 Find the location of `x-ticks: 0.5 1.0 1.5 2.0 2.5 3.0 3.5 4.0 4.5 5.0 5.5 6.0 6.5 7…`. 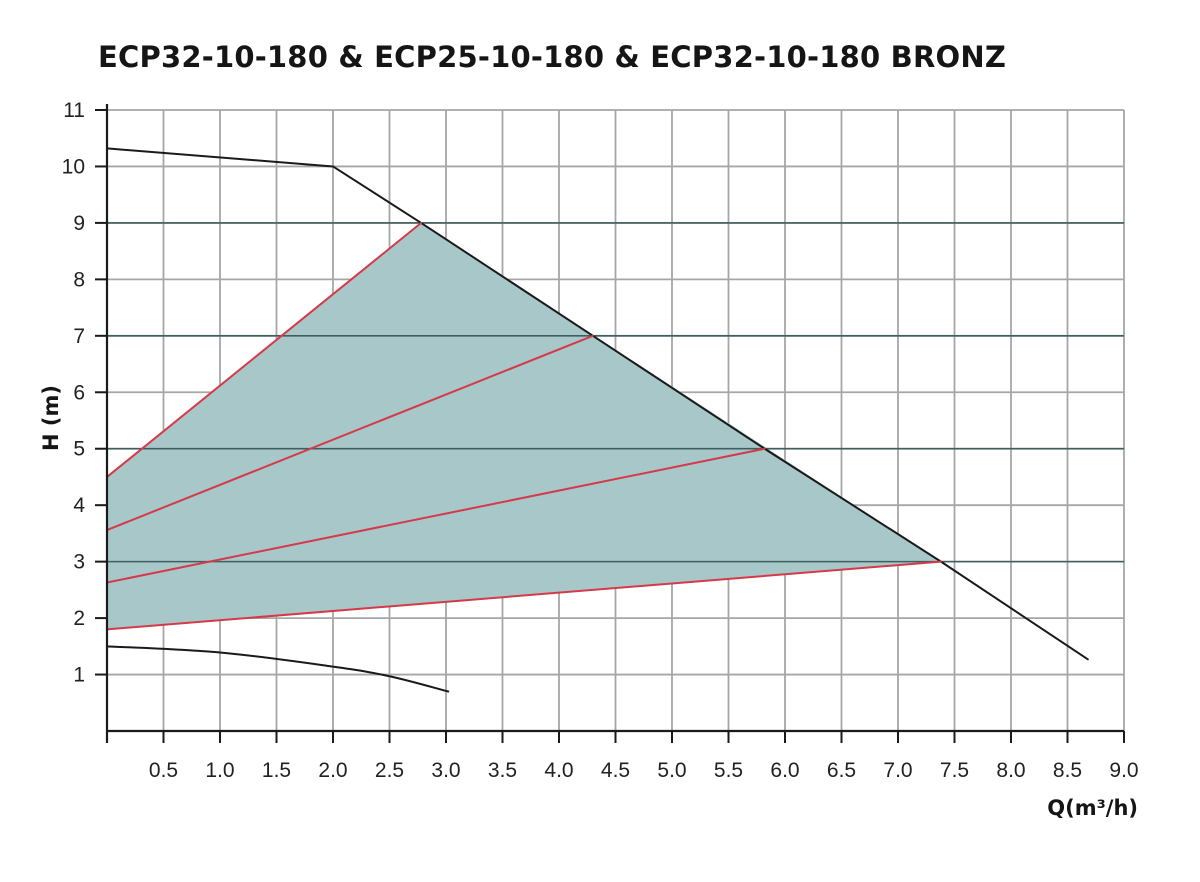

x-ticks: 0.5 1.0 1.5 2.0 2.5 3.0 3.5 4.0 4.5 5.0 5.5 6.0 6.5 7… is located at coordinates (644, 756).